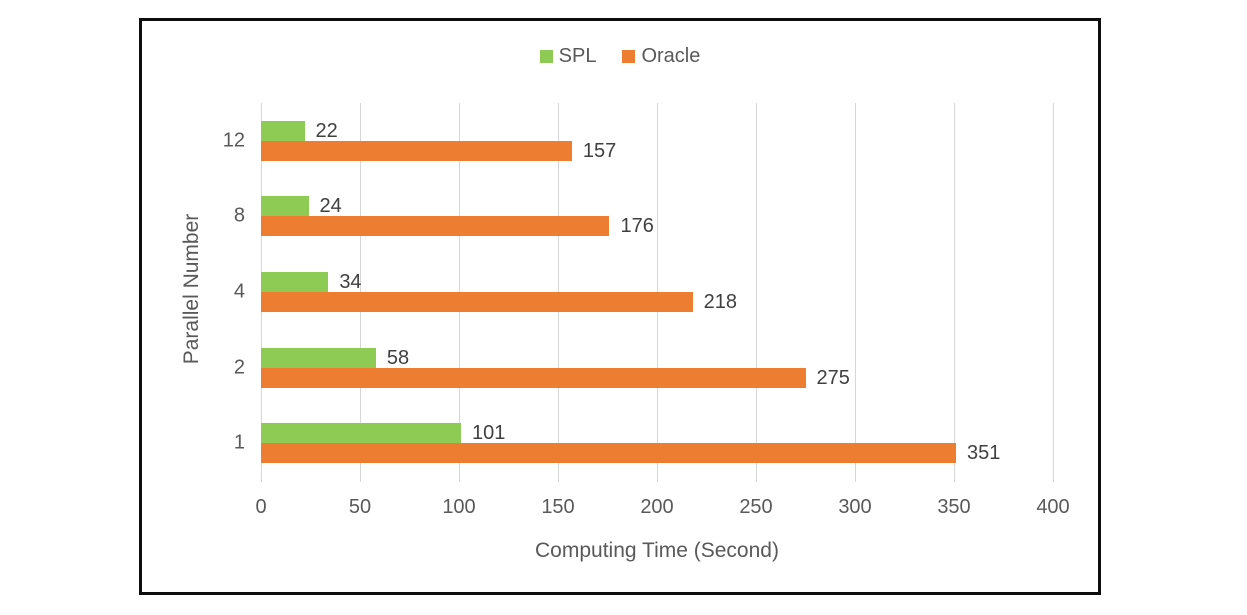  What do you see at coordinates (577, 56) in the screenshot?
I see `legend-label-spl: SPL` at bounding box center [577, 56].